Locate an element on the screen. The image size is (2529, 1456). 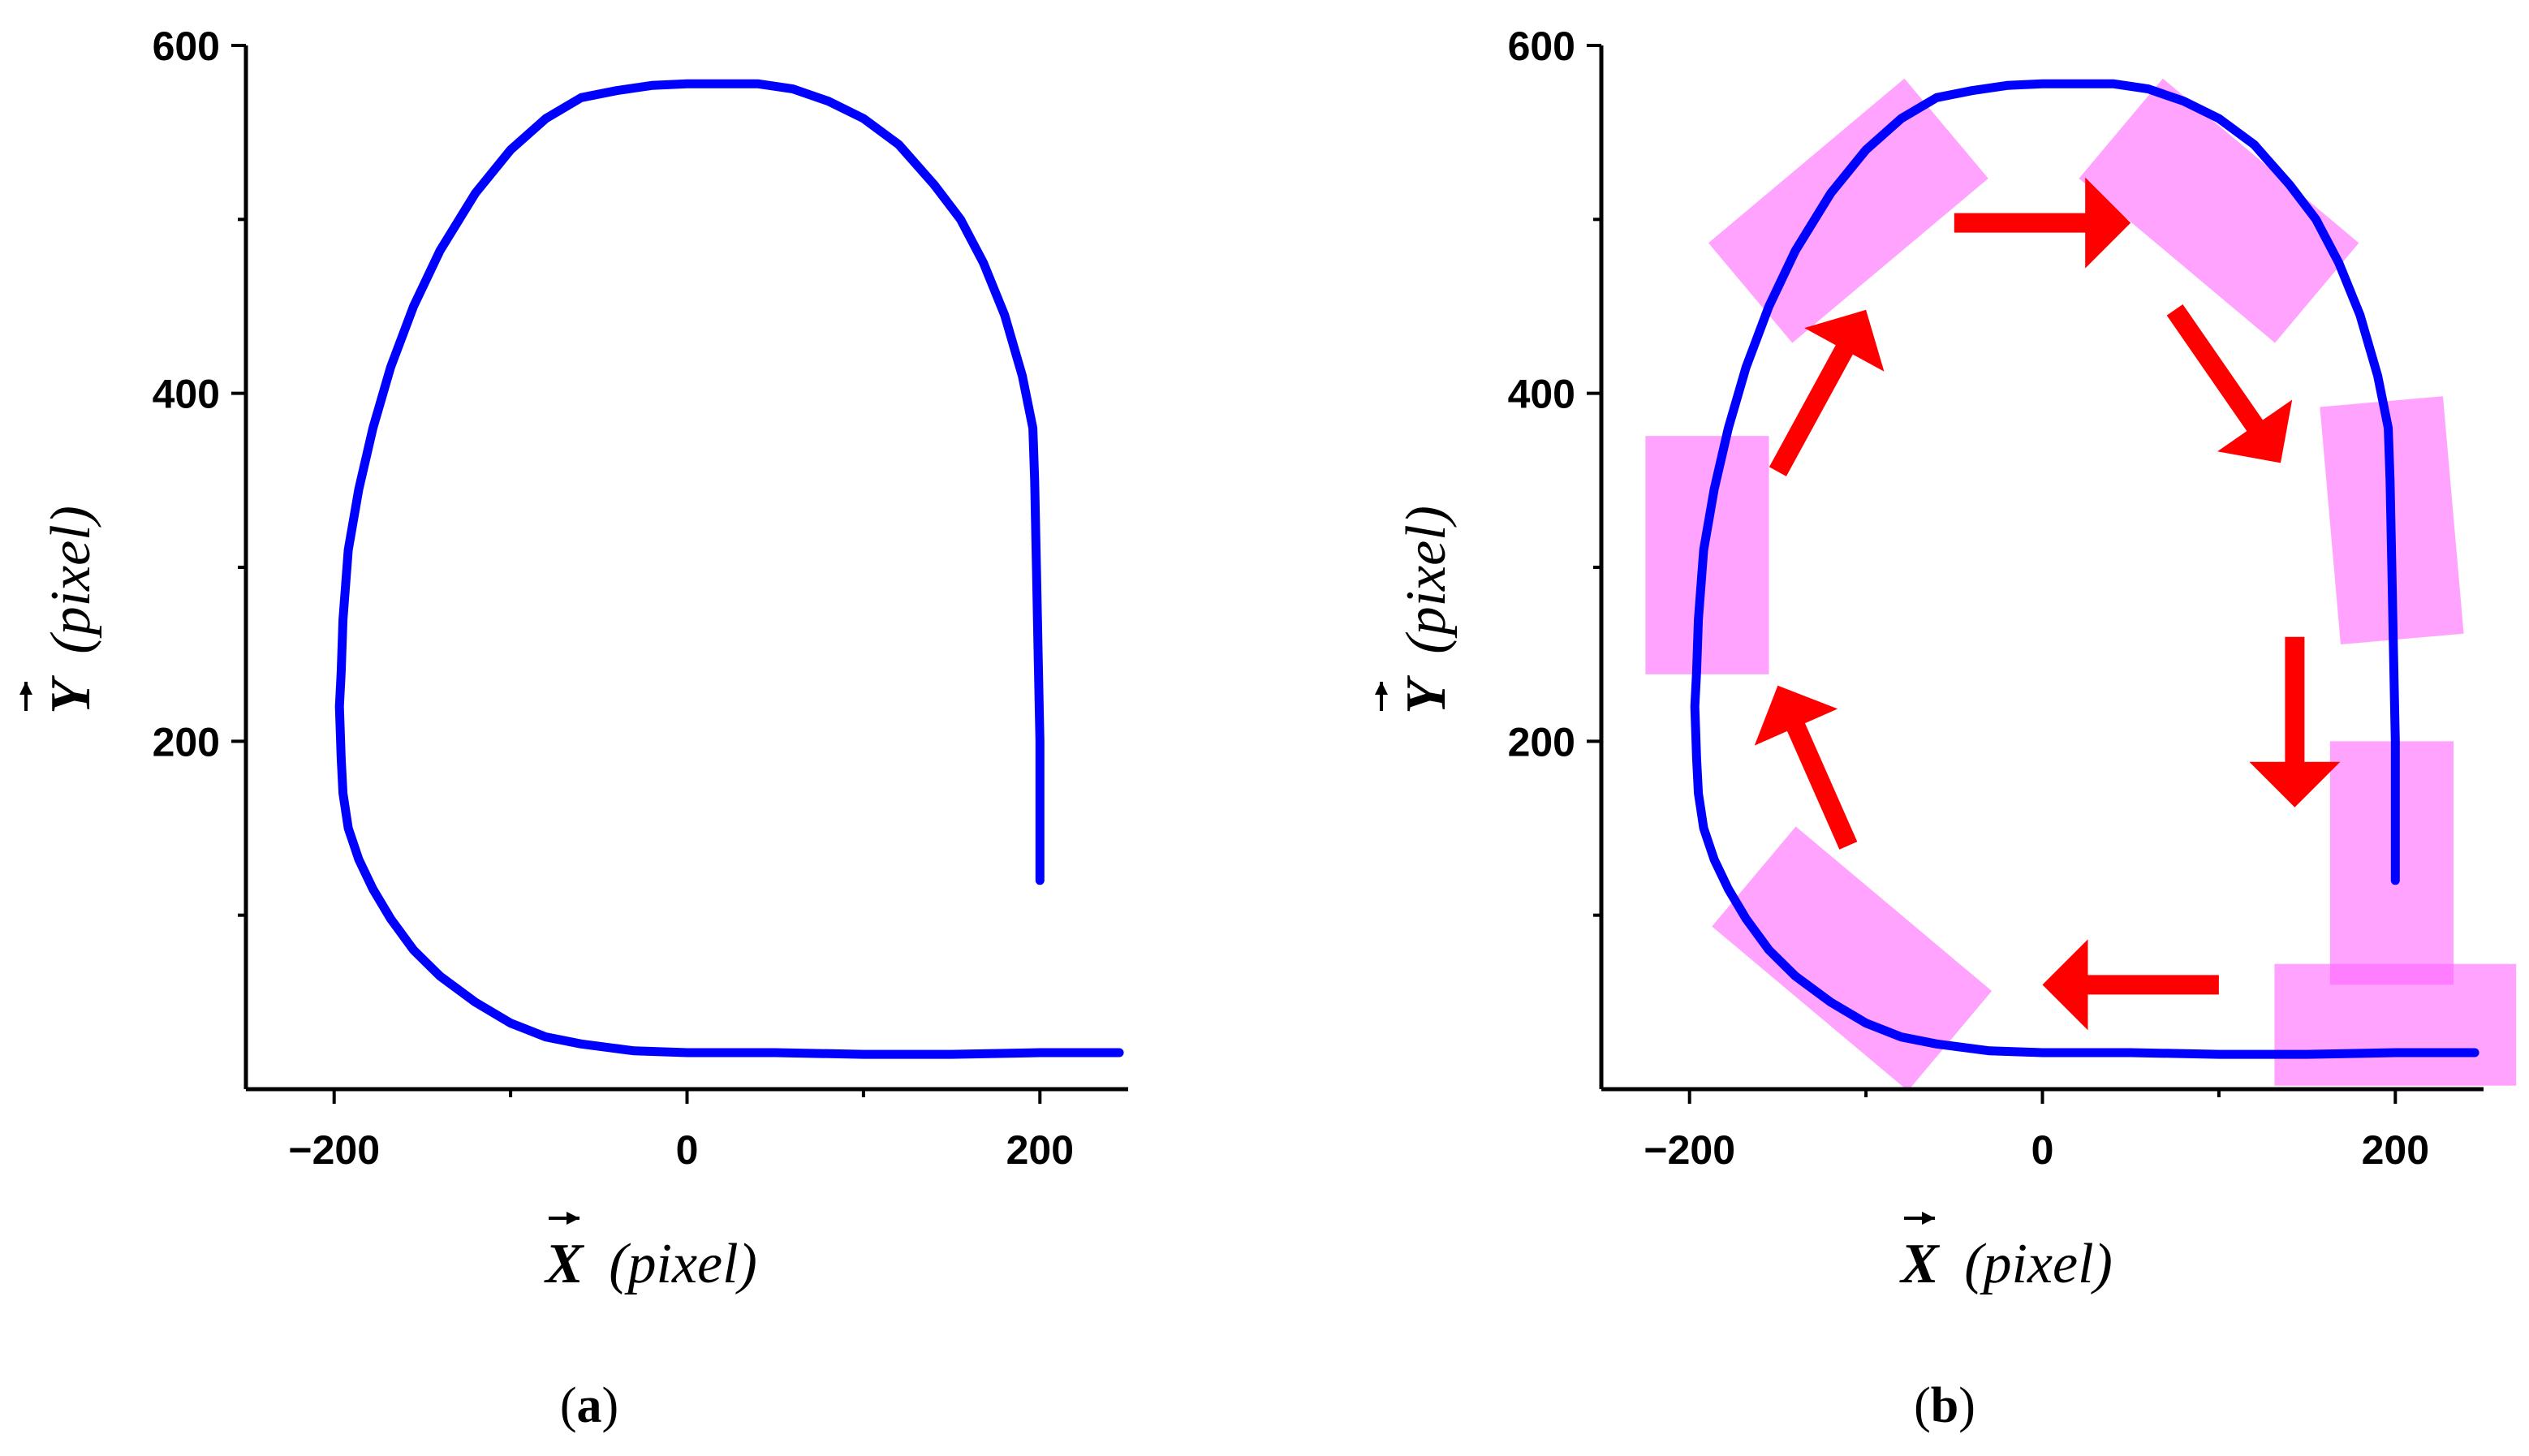
panel-a-y-tick-label: 400 is located at coordinates (187, 395).